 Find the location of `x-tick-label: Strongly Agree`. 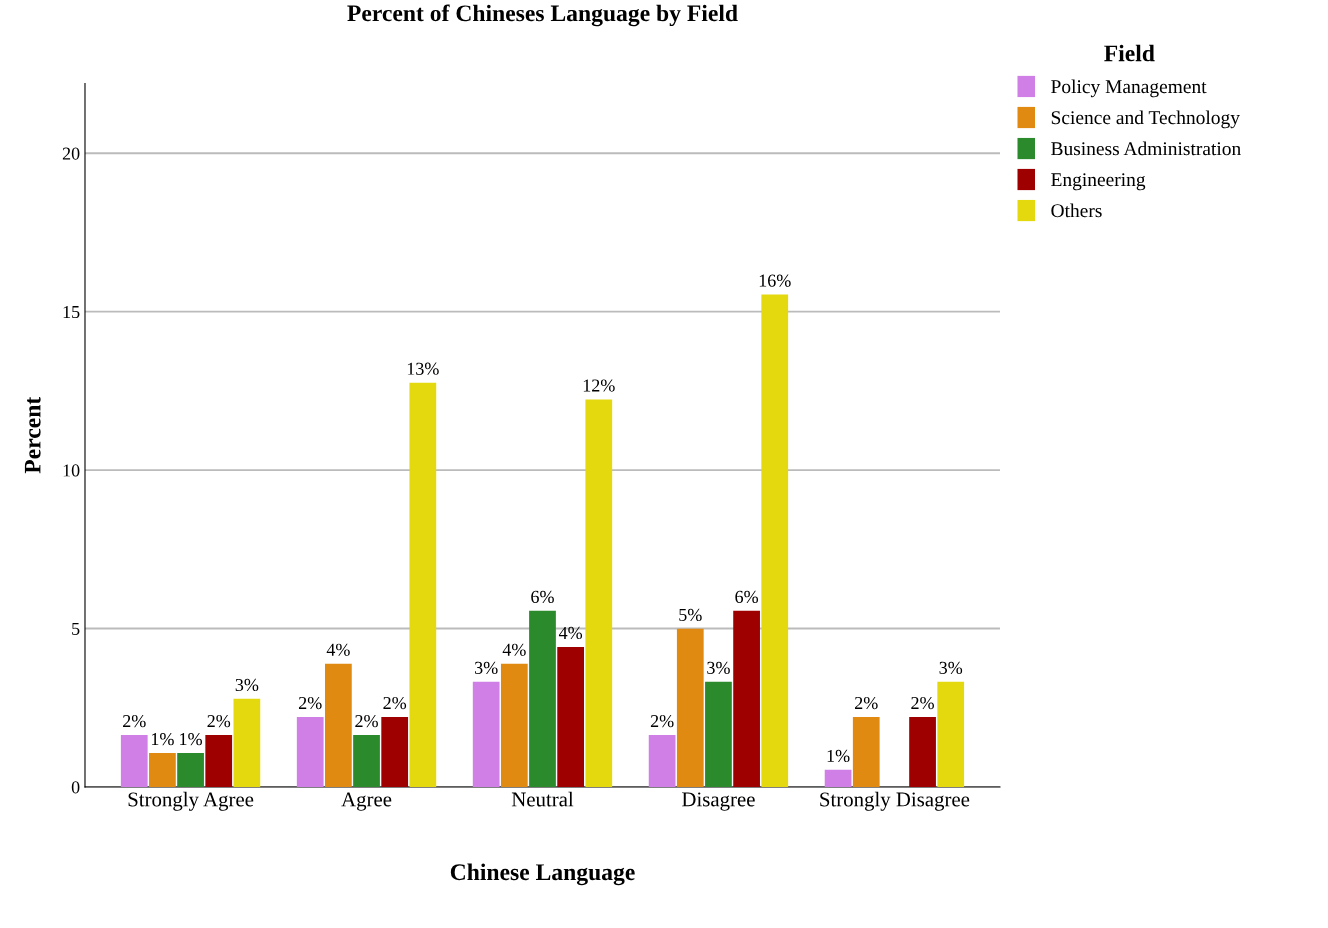

x-tick-label: Strongly Agree is located at coordinates (191, 801).